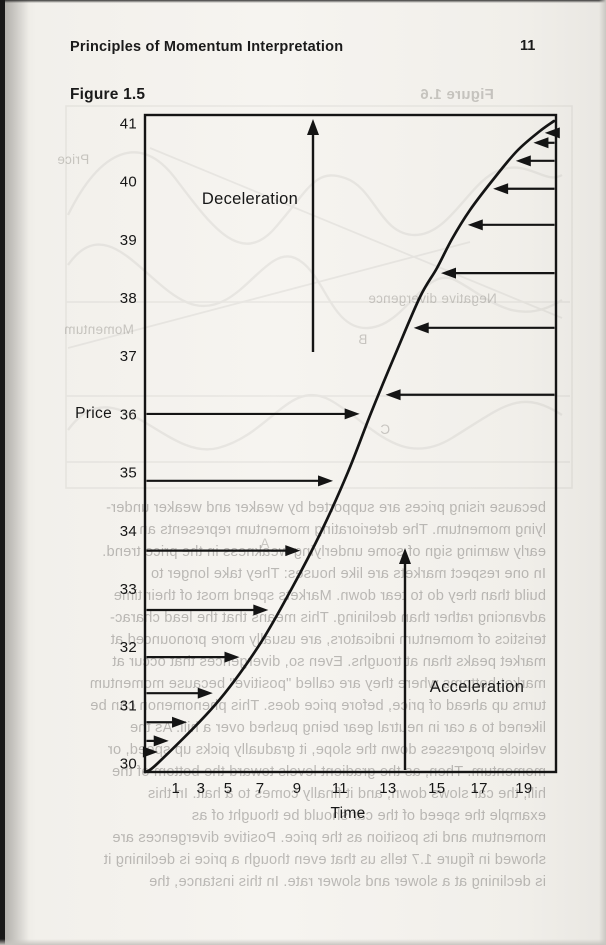 This screenshot has height=945, width=606. Describe the element at coordinates (17, 472) in the screenshot. I see `page-left-shadow` at that location.